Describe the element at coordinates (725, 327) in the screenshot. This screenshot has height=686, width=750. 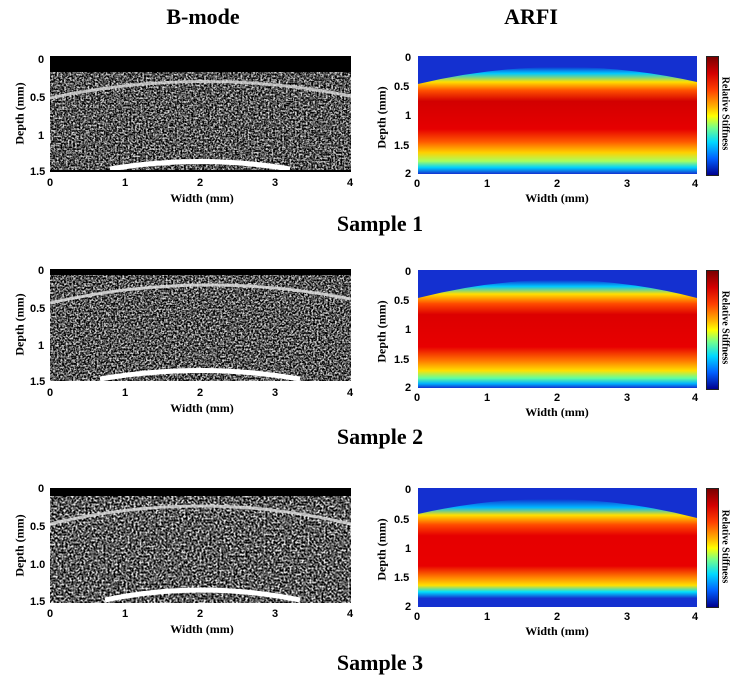
I see `arfi2-colorbar-label: Relative Stiffness` at that location.